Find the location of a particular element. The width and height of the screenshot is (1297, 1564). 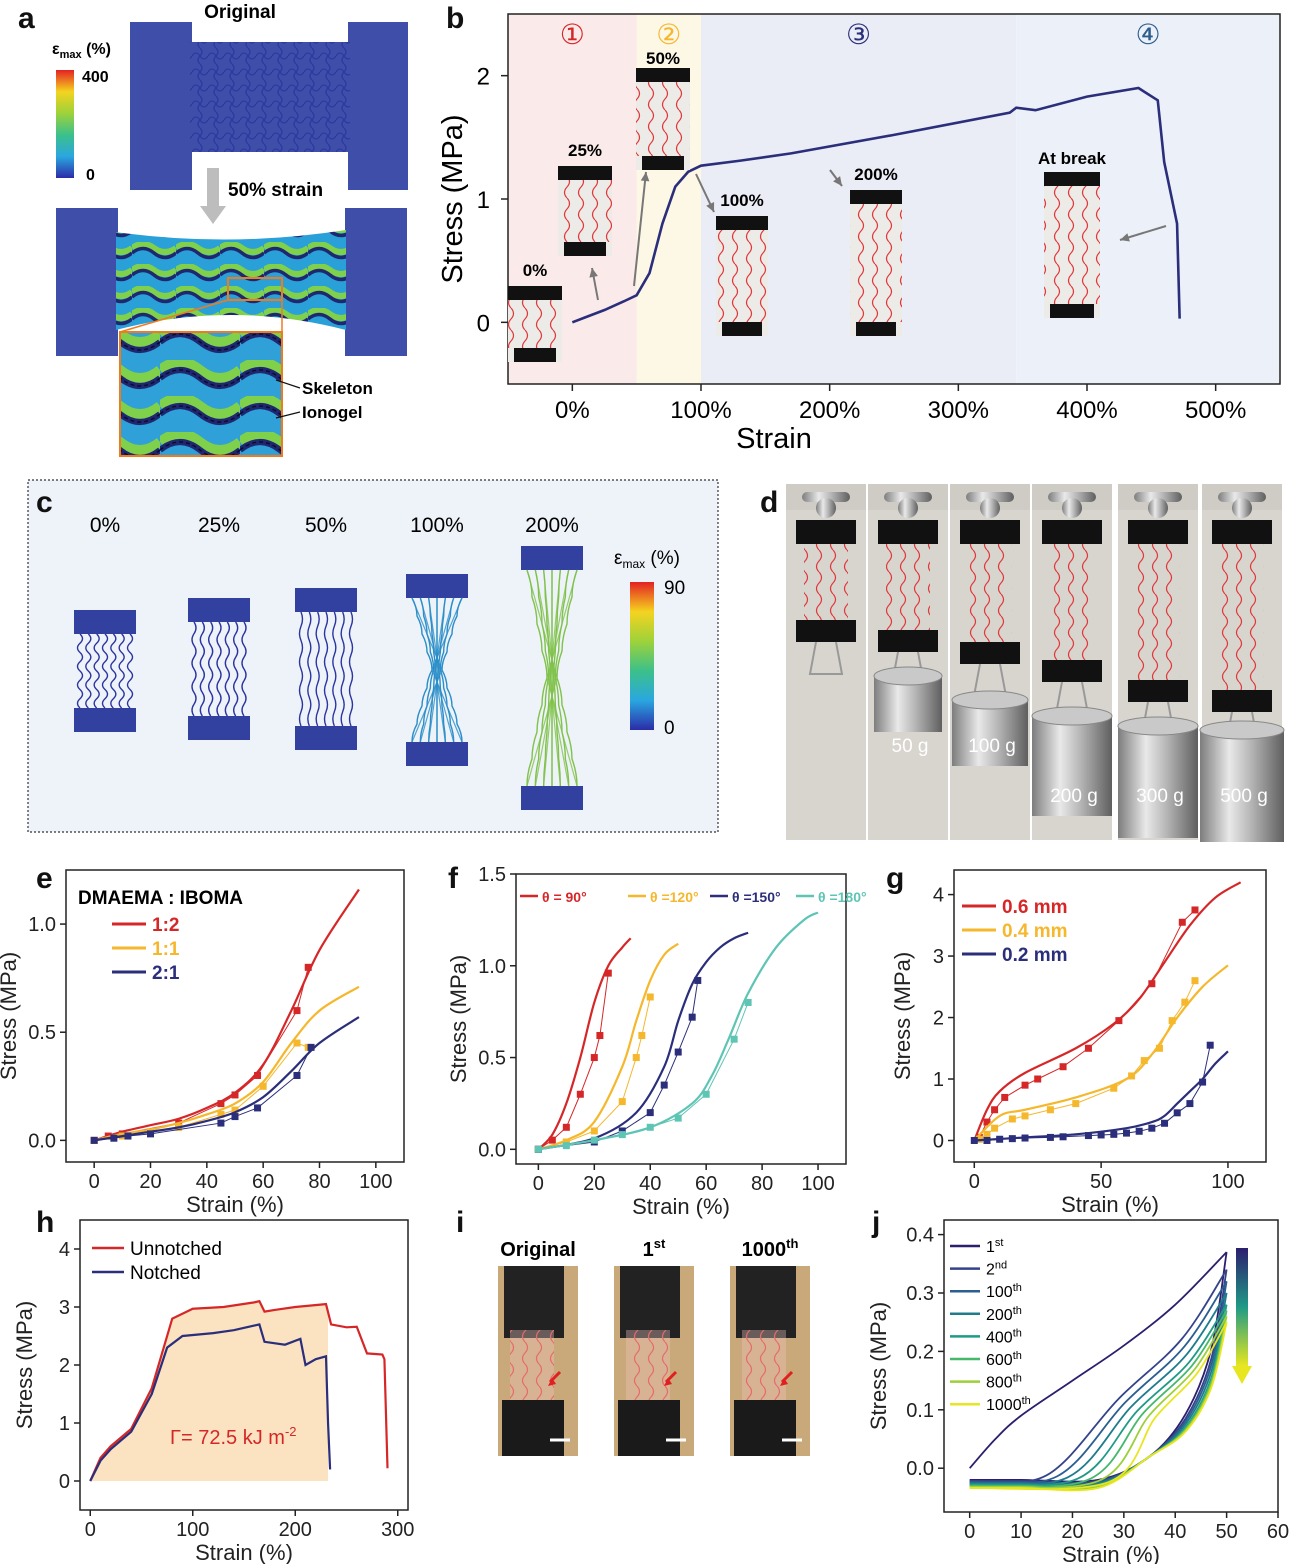

scale-sub: max is located at coordinates (71, 55).